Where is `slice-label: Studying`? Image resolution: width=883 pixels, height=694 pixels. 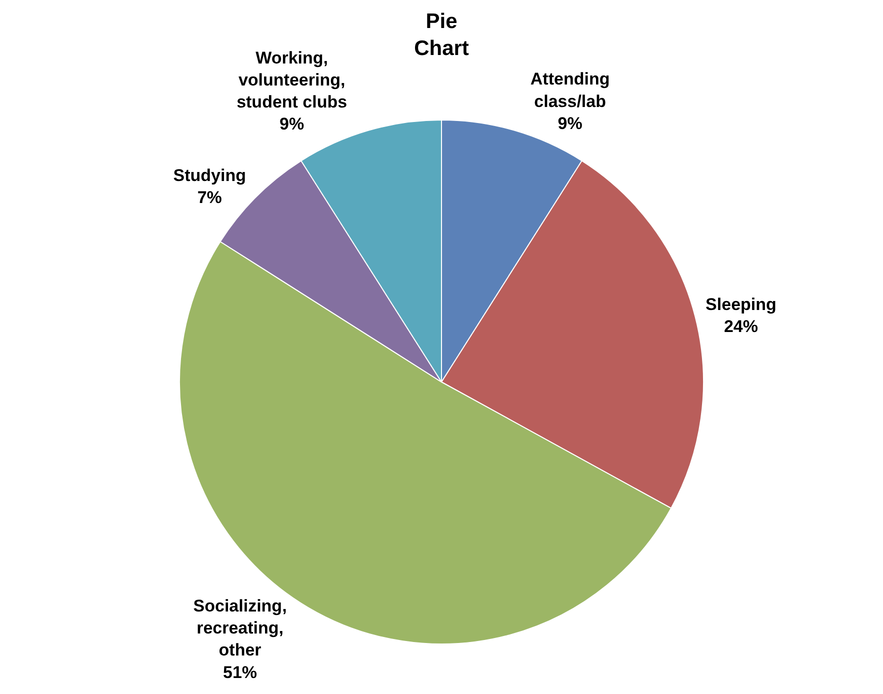 slice-label: Studying is located at coordinates (209, 175).